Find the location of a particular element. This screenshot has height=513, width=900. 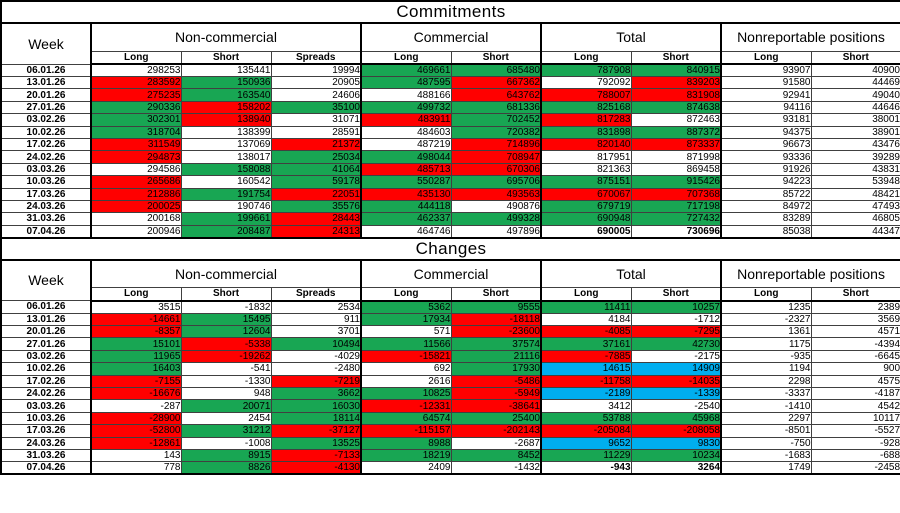

value-cell: 14909 is located at coordinates (676, 369).